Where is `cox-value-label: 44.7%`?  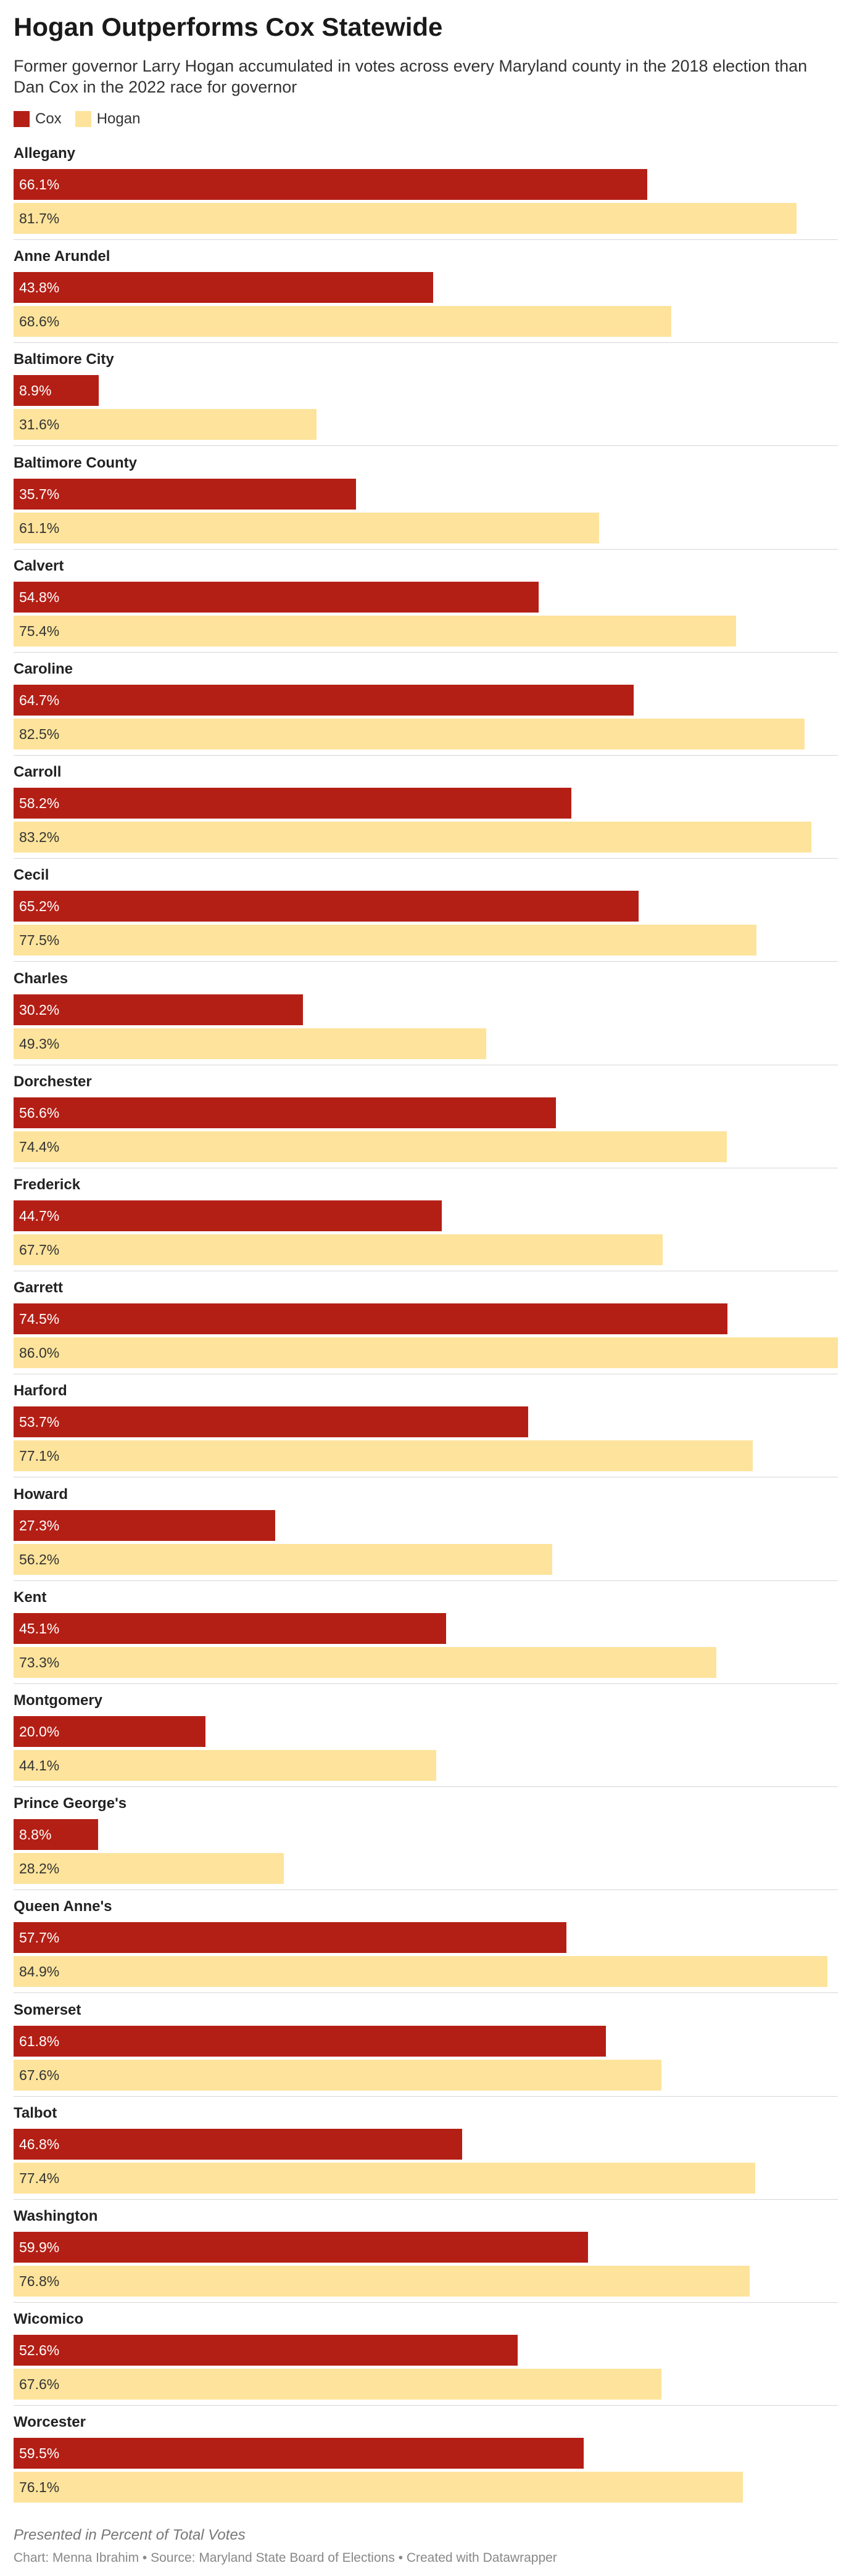 cox-value-label: 44.7% is located at coordinates (39, 1216).